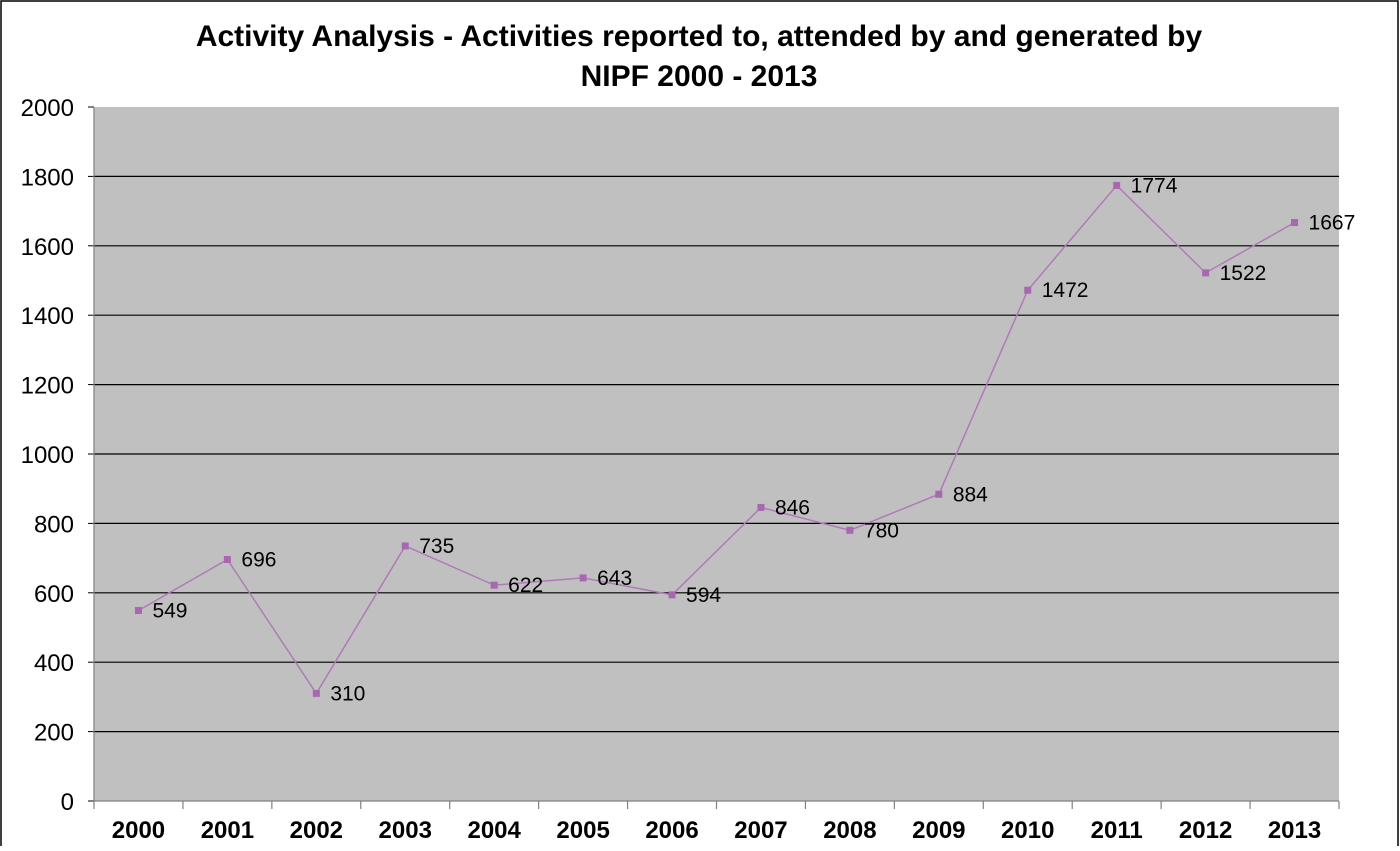 The width and height of the screenshot is (1400, 851). I want to click on data-label: 696, so click(258, 559).